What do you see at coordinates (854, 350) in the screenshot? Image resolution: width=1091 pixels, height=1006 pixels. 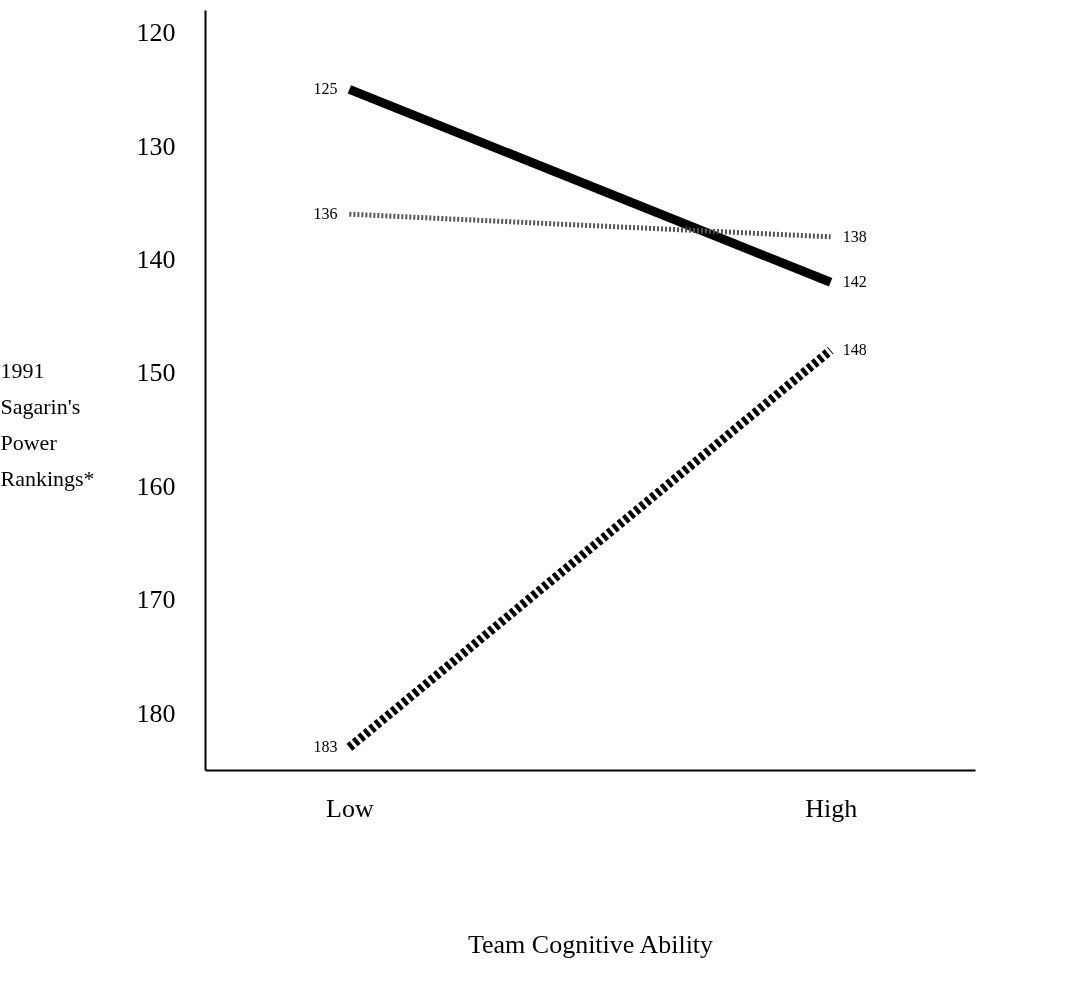 I see `data-label: 148` at bounding box center [854, 350].